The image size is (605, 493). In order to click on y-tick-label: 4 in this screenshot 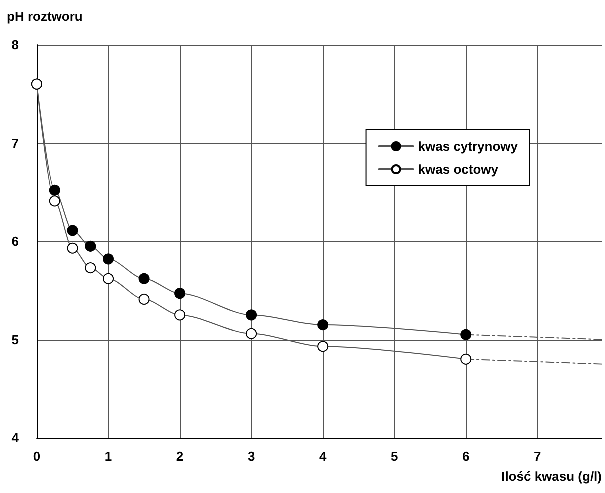, I will do `click(16, 438)`.